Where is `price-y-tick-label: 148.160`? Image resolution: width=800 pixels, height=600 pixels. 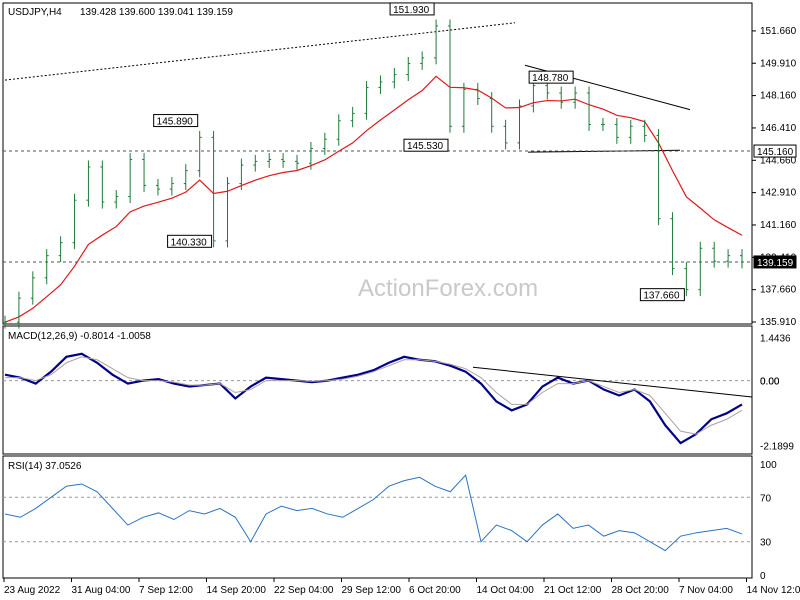 price-y-tick-label: 148.160 is located at coordinates (778, 96).